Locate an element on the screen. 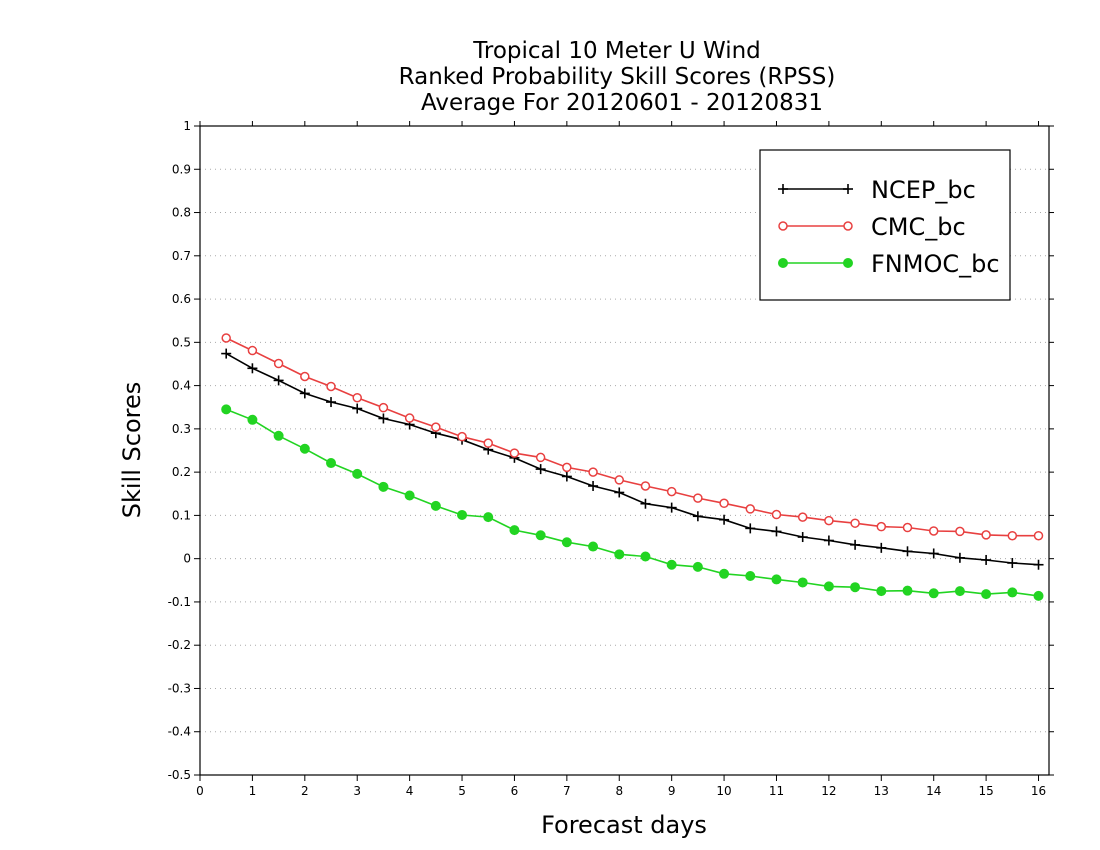 The height and width of the screenshot is (850, 1100). legend-label: NCEP_bc is located at coordinates (923, 190).